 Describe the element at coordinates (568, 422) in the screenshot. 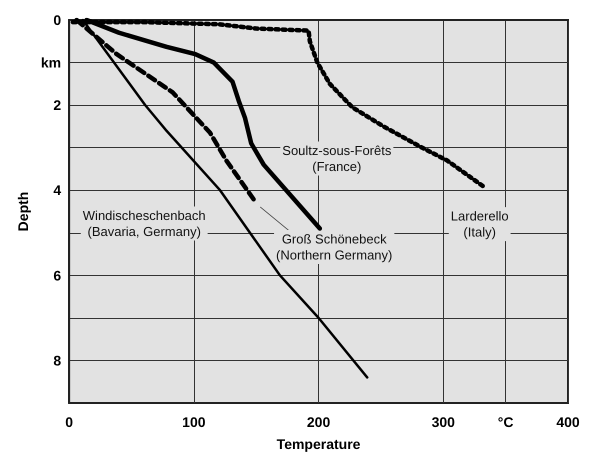

I see `x-tick-label: 400` at that location.